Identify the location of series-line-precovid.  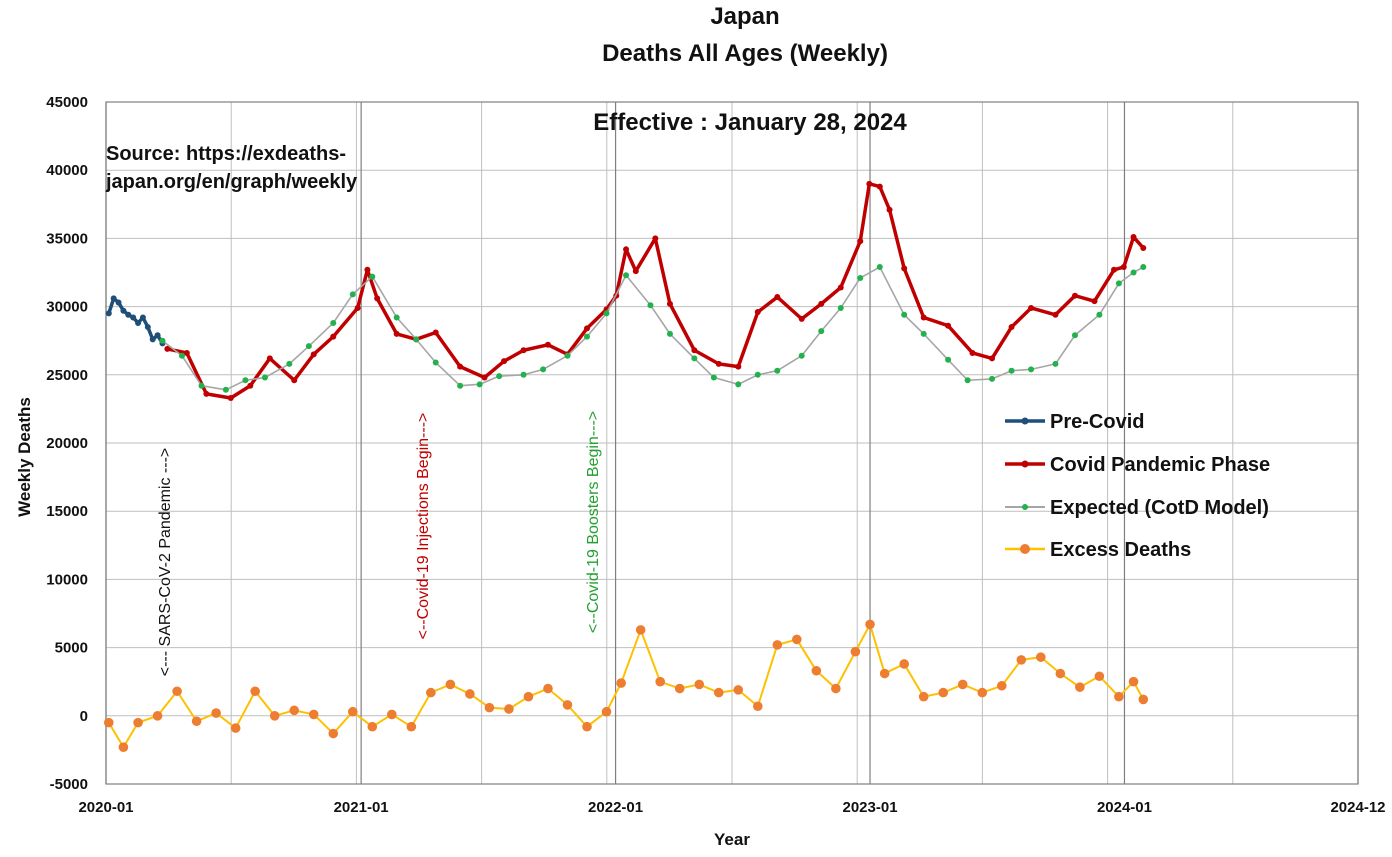
(135, 320).